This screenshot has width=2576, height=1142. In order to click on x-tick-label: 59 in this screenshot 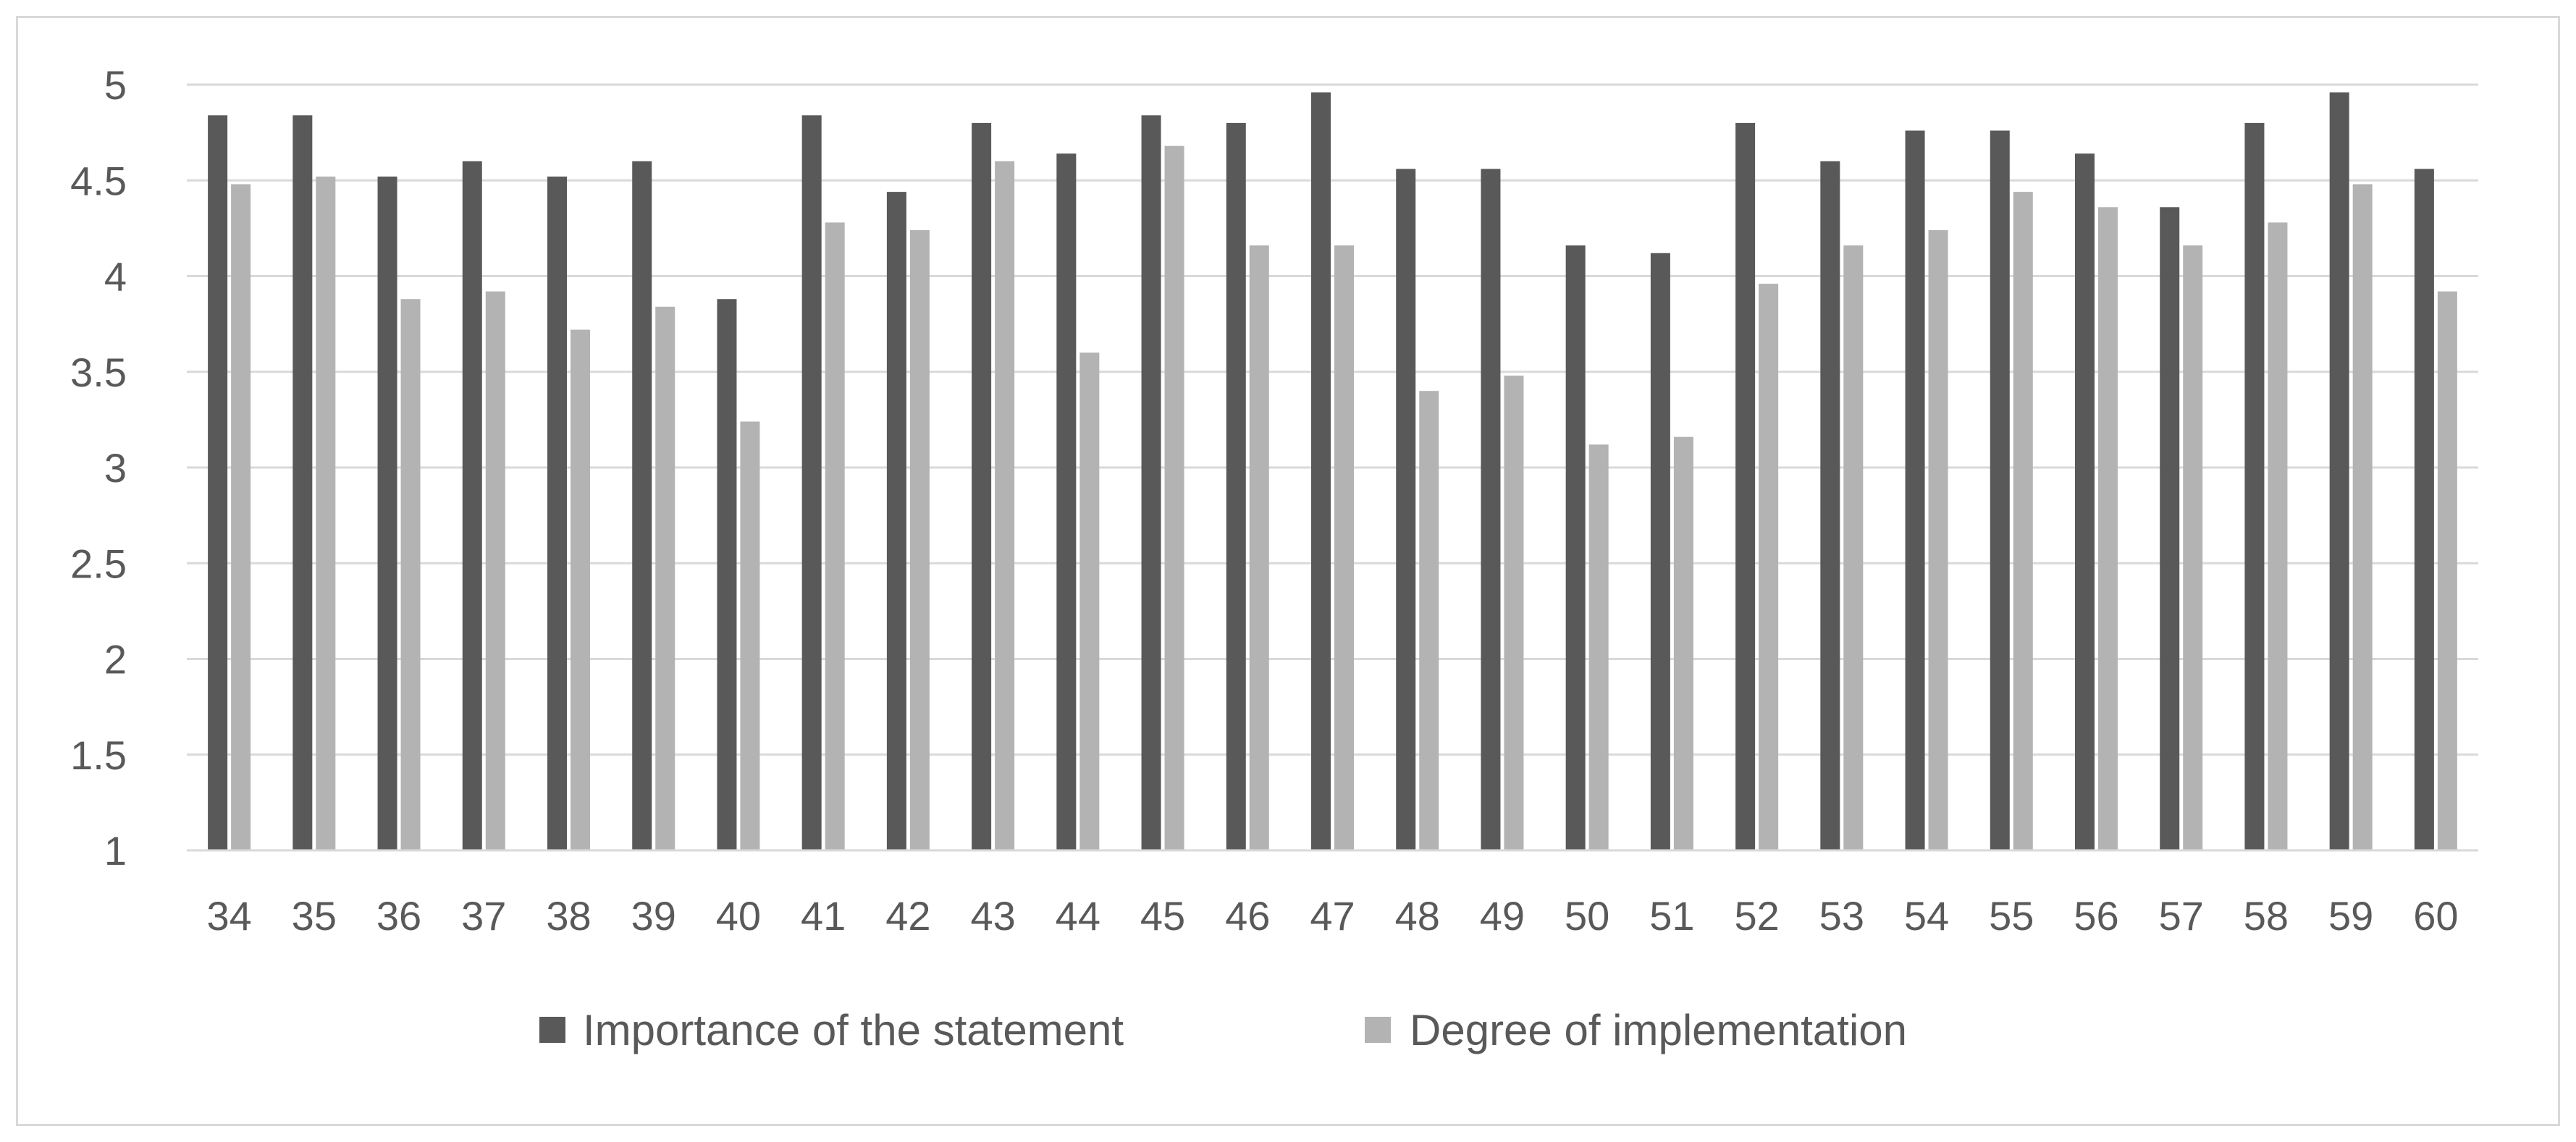, I will do `click(2350, 916)`.